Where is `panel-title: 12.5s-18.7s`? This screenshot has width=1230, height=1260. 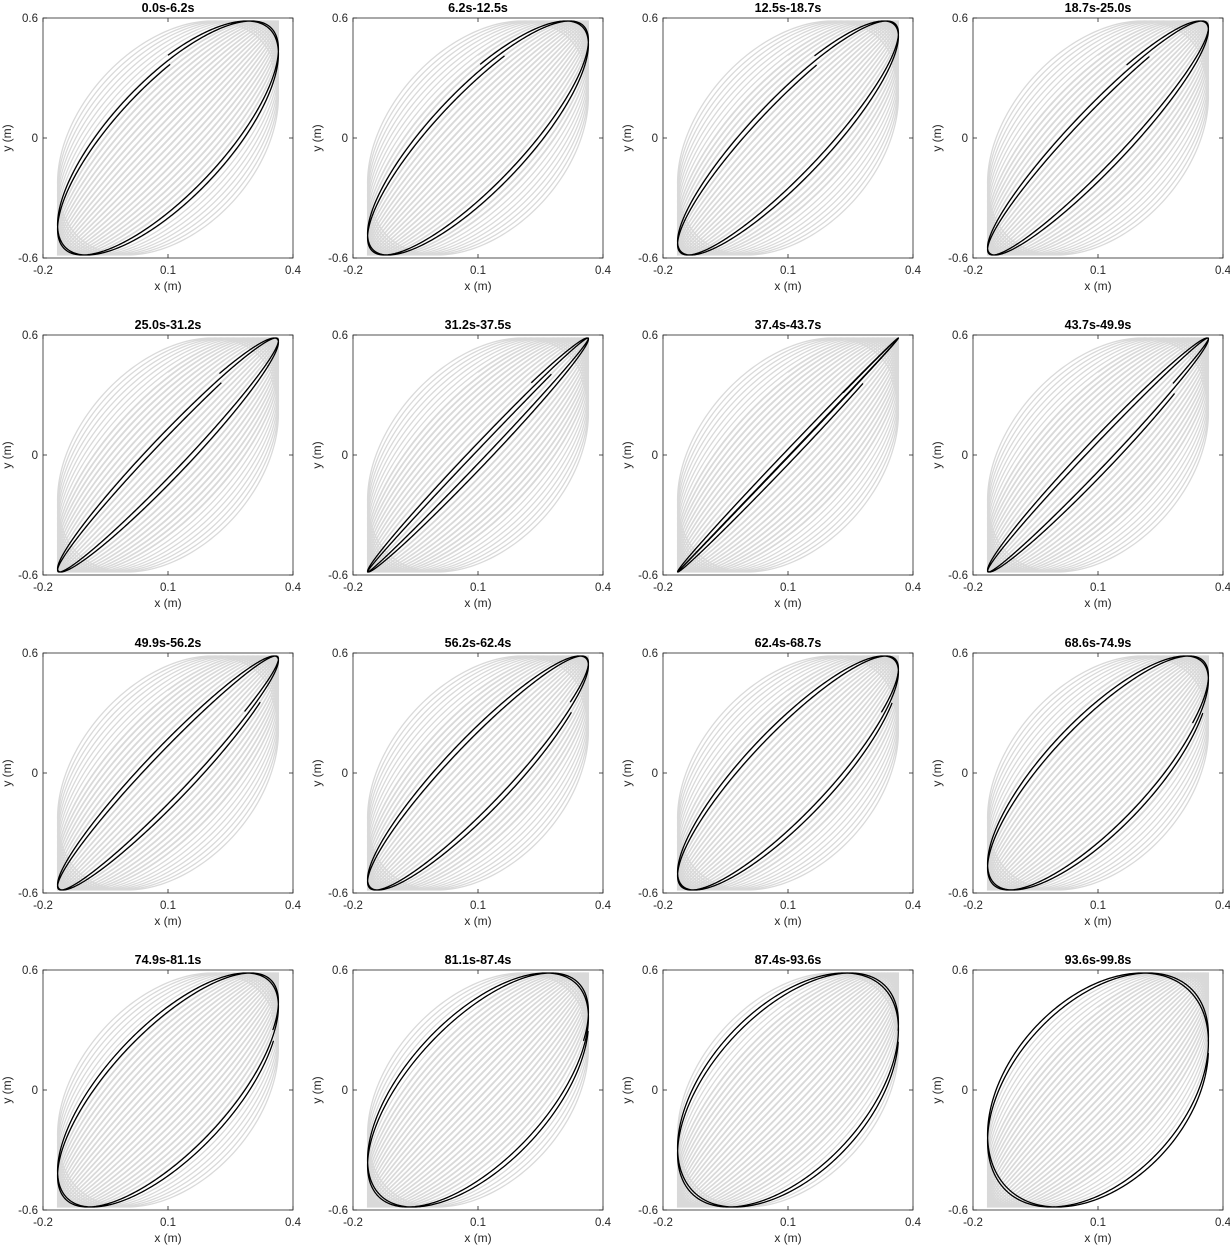
panel-title: 12.5s-18.7s is located at coordinates (788, 8).